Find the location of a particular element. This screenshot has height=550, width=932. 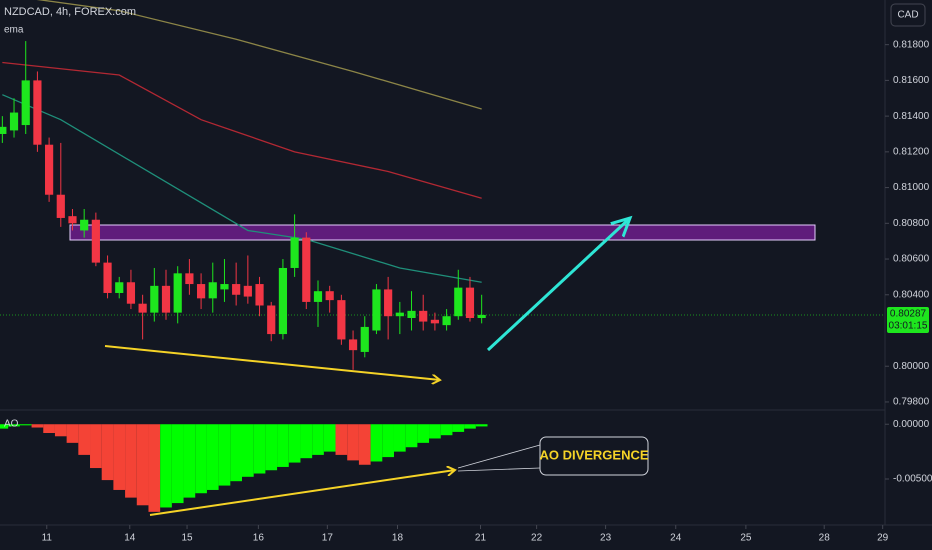

x-tick-label: 22 is located at coordinates (537, 538).